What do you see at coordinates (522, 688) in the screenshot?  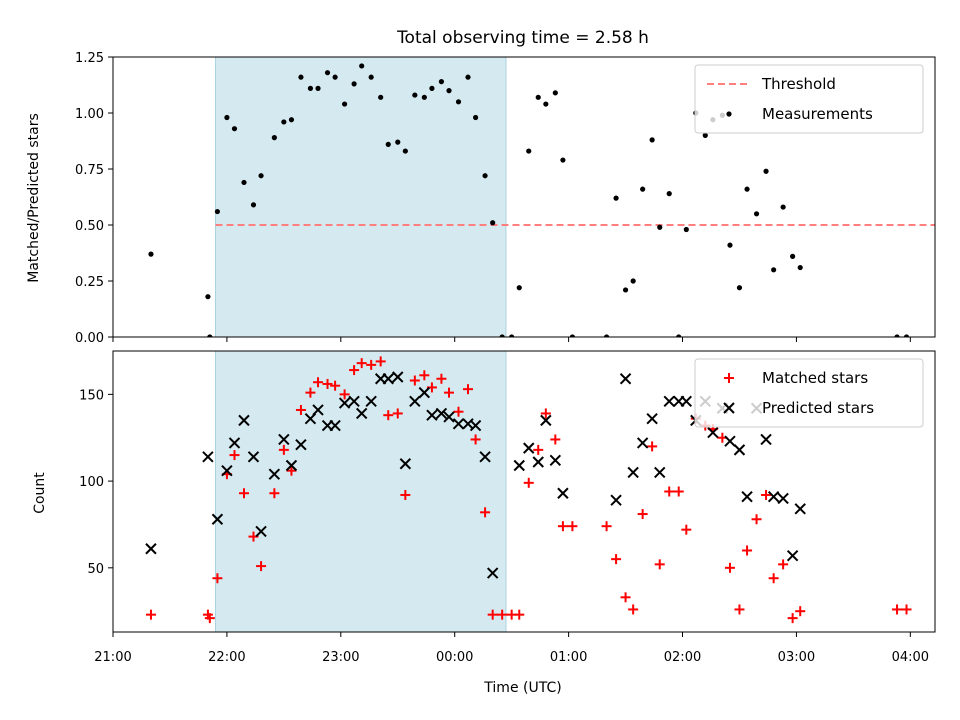 I see `x-axis-label: Time (UTC)` at bounding box center [522, 688].